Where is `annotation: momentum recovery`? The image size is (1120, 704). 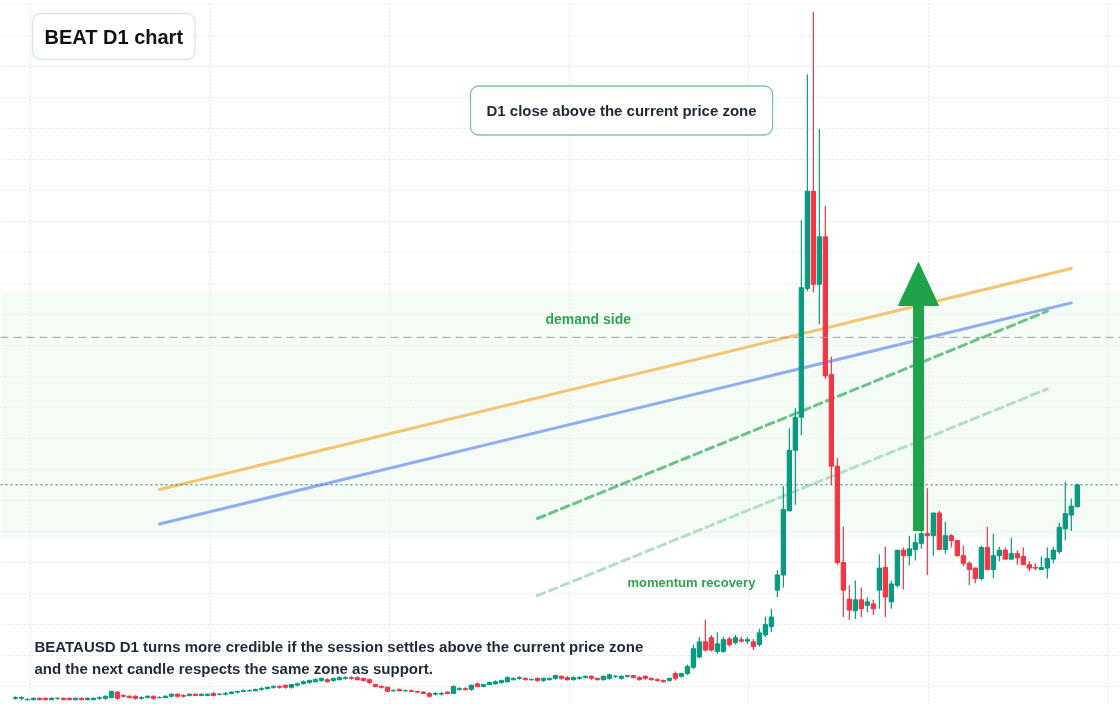 annotation: momentum recovery is located at coordinates (692, 582).